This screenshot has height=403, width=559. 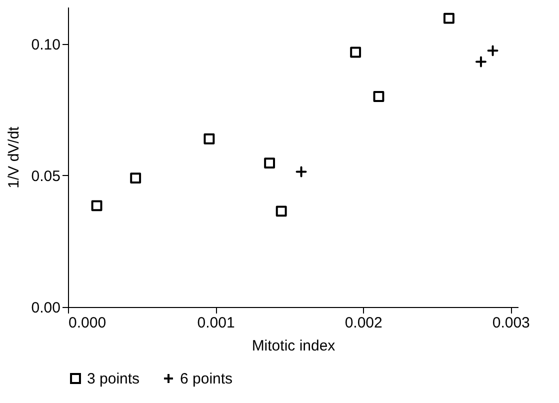 I want to click on y-tick-label: 0.00, so click(x=45, y=308).